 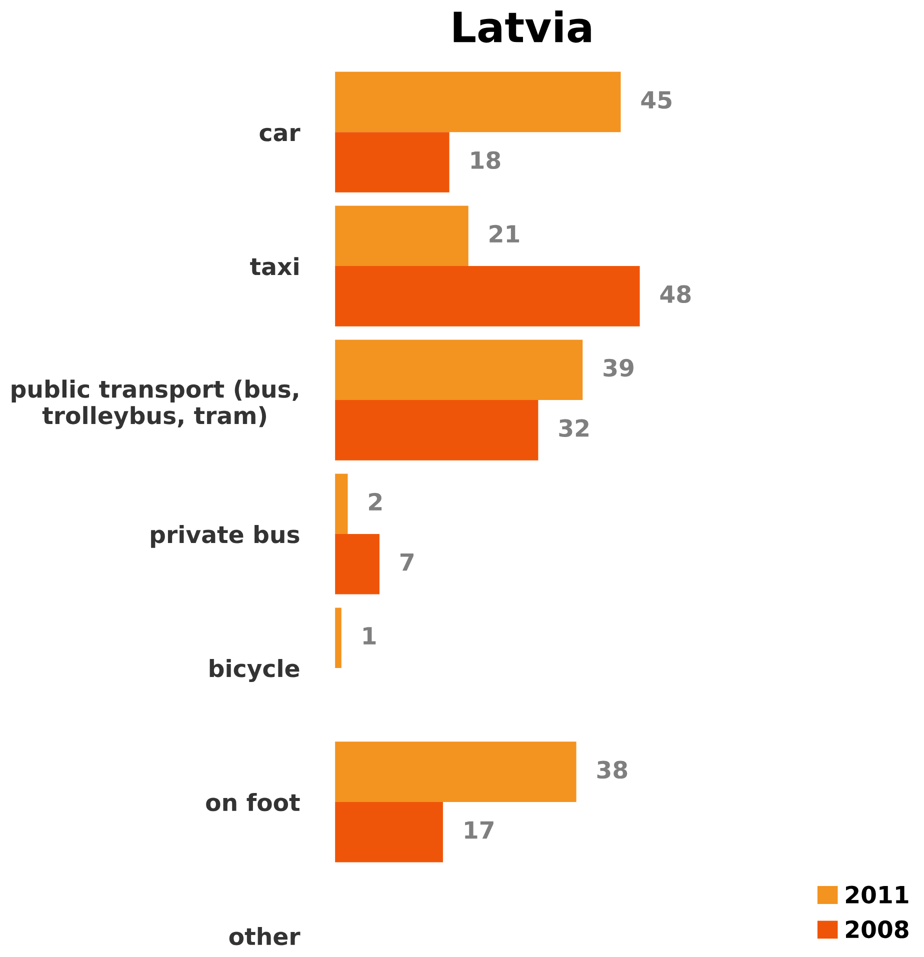 I want to click on data-label: 21, so click(x=505, y=233).